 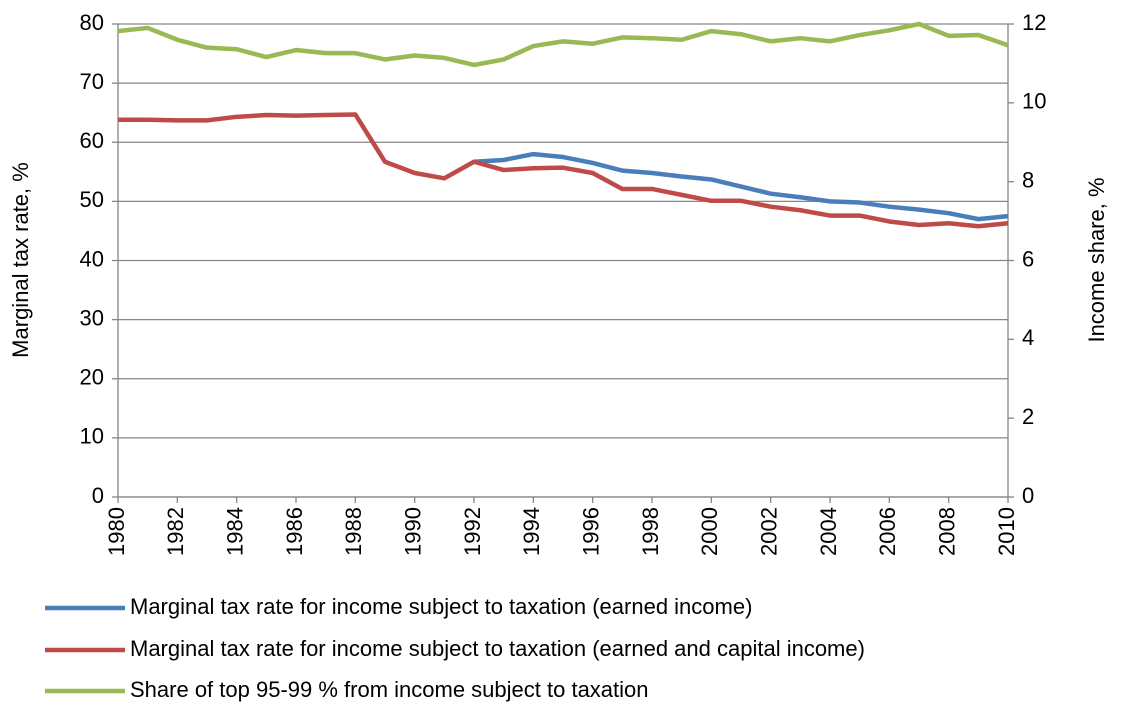 I want to click on x-tick-label: 1996, so click(x=590, y=531).